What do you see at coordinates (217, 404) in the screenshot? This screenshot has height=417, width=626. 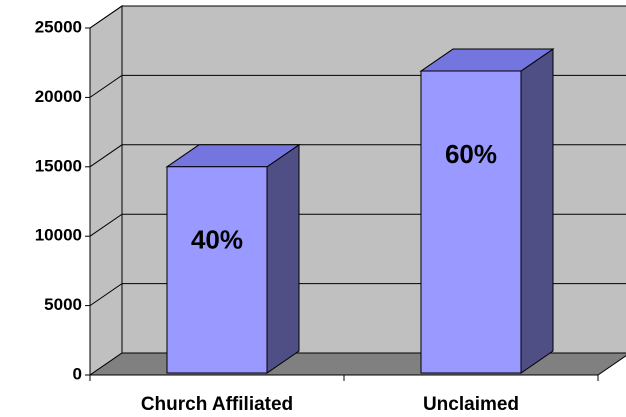 I see `x-tick-label: Church Affiliated` at bounding box center [217, 404].